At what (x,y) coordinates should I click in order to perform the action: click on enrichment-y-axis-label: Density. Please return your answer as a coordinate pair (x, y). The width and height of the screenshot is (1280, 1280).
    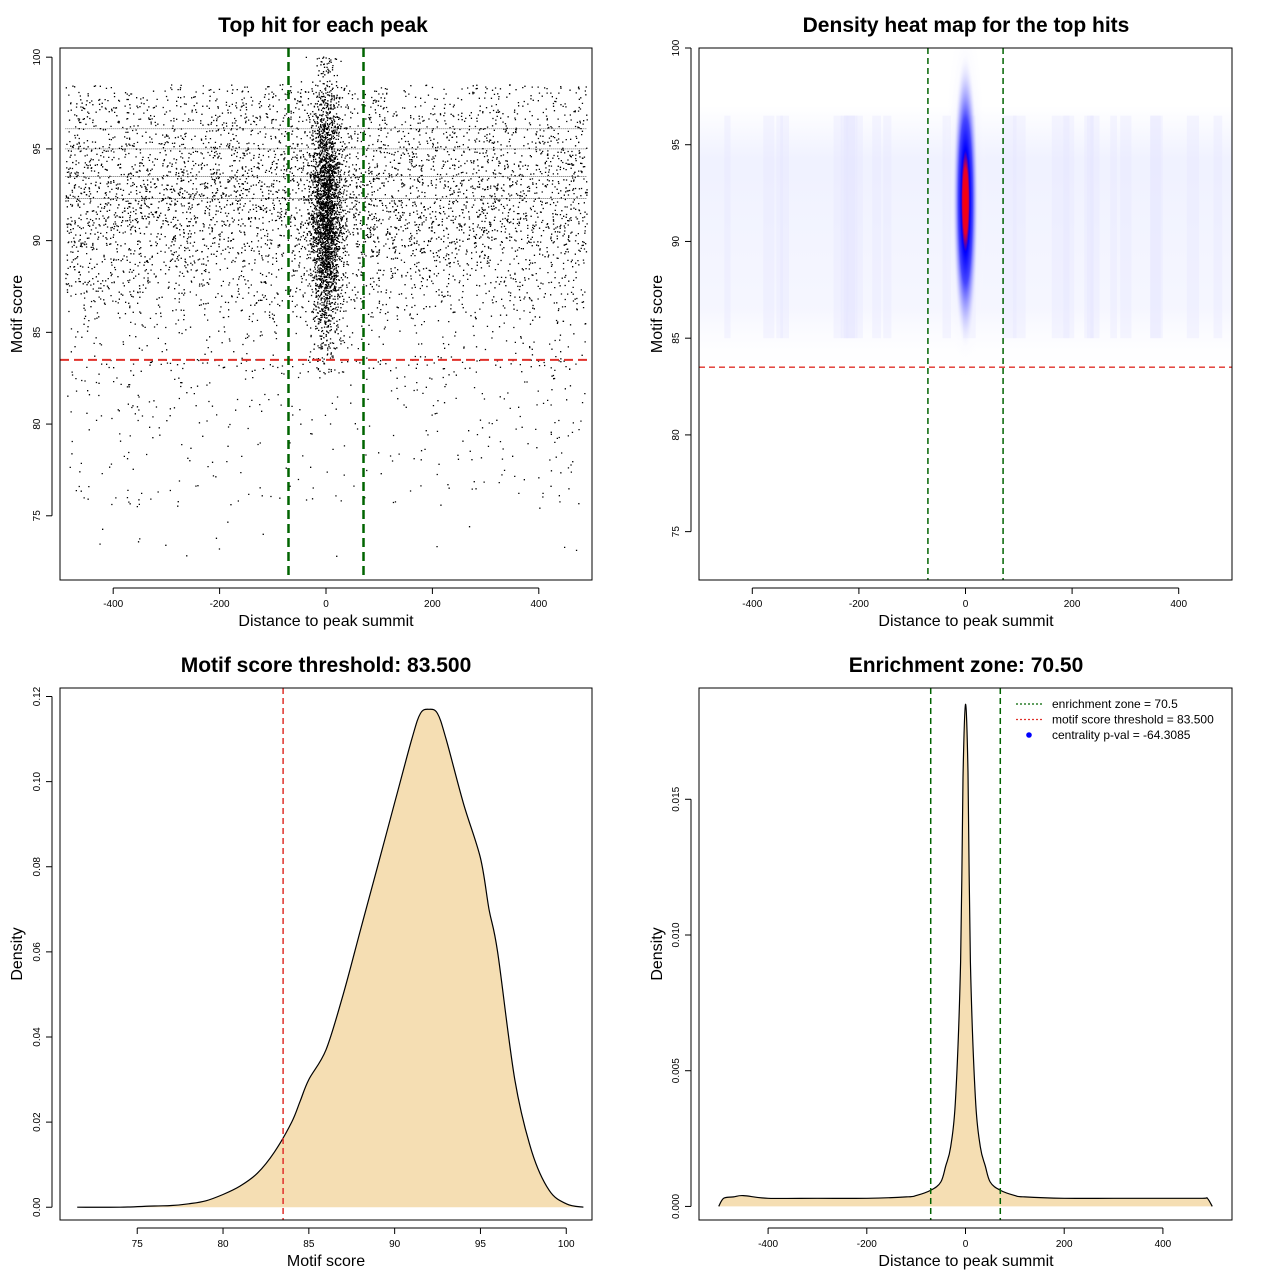
    Looking at the image, I should click on (657, 953).